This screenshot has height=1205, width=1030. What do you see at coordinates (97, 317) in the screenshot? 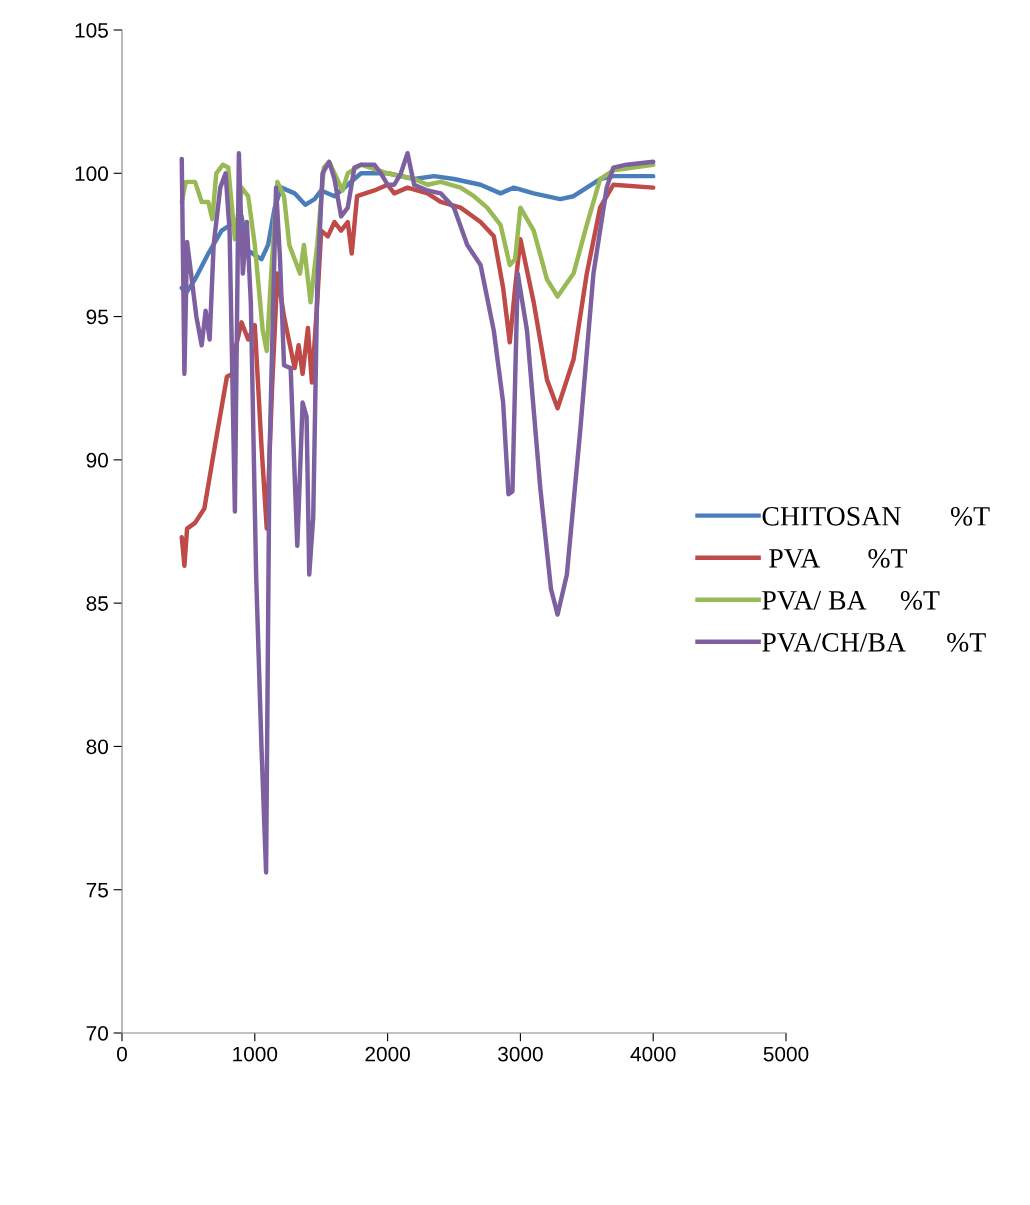
I see `y-tick-label: 95` at bounding box center [97, 317].